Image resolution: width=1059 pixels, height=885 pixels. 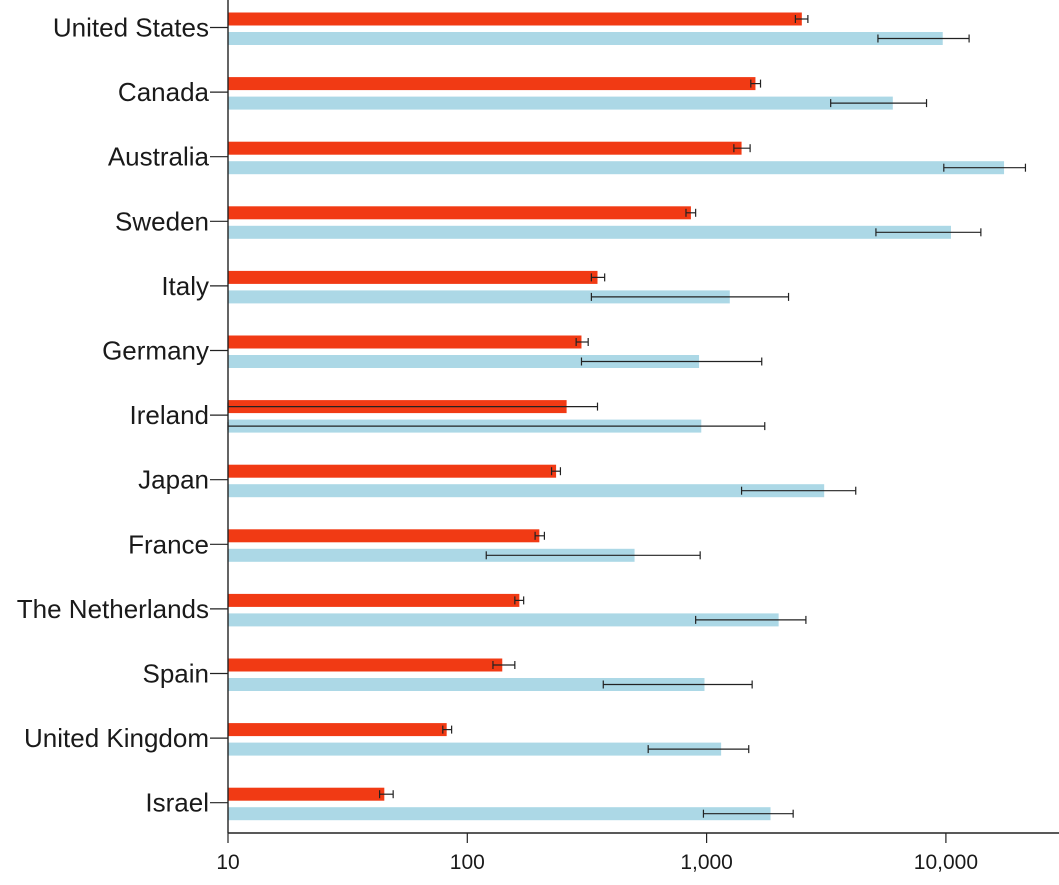 I want to click on bar-b-spain, so click(x=466, y=684).